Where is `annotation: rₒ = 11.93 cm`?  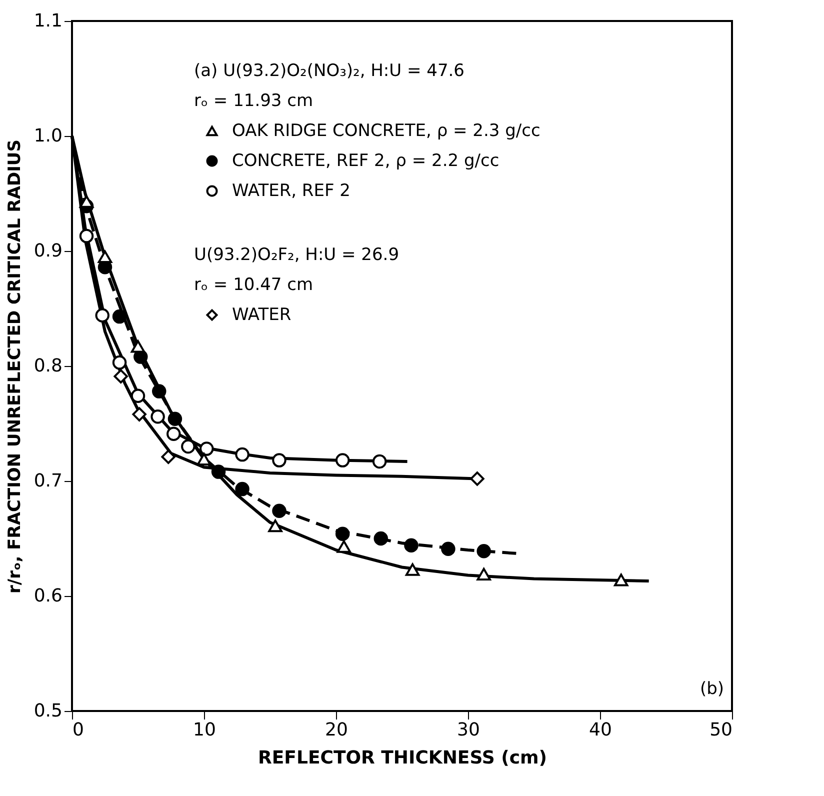
annotation: rₒ = 11.93 cm is located at coordinates (254, 101).